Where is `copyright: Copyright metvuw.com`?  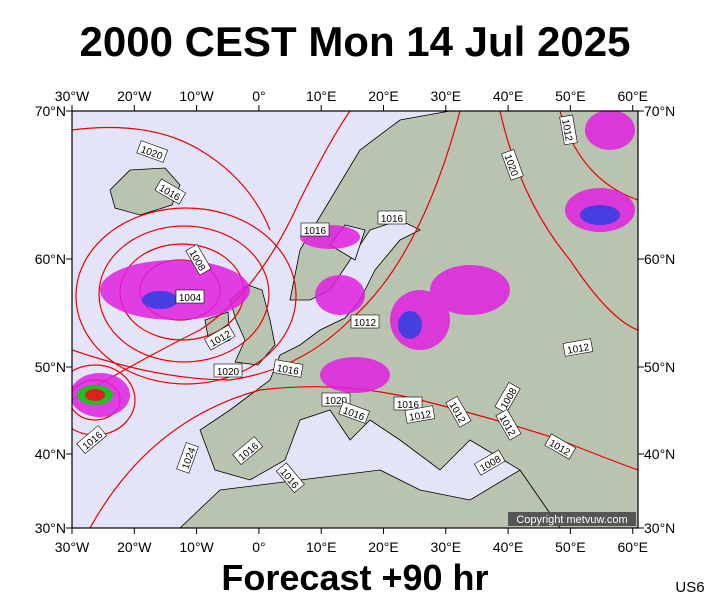
copyright: Copyright metvuw.com is located at coordinates (571, 520).